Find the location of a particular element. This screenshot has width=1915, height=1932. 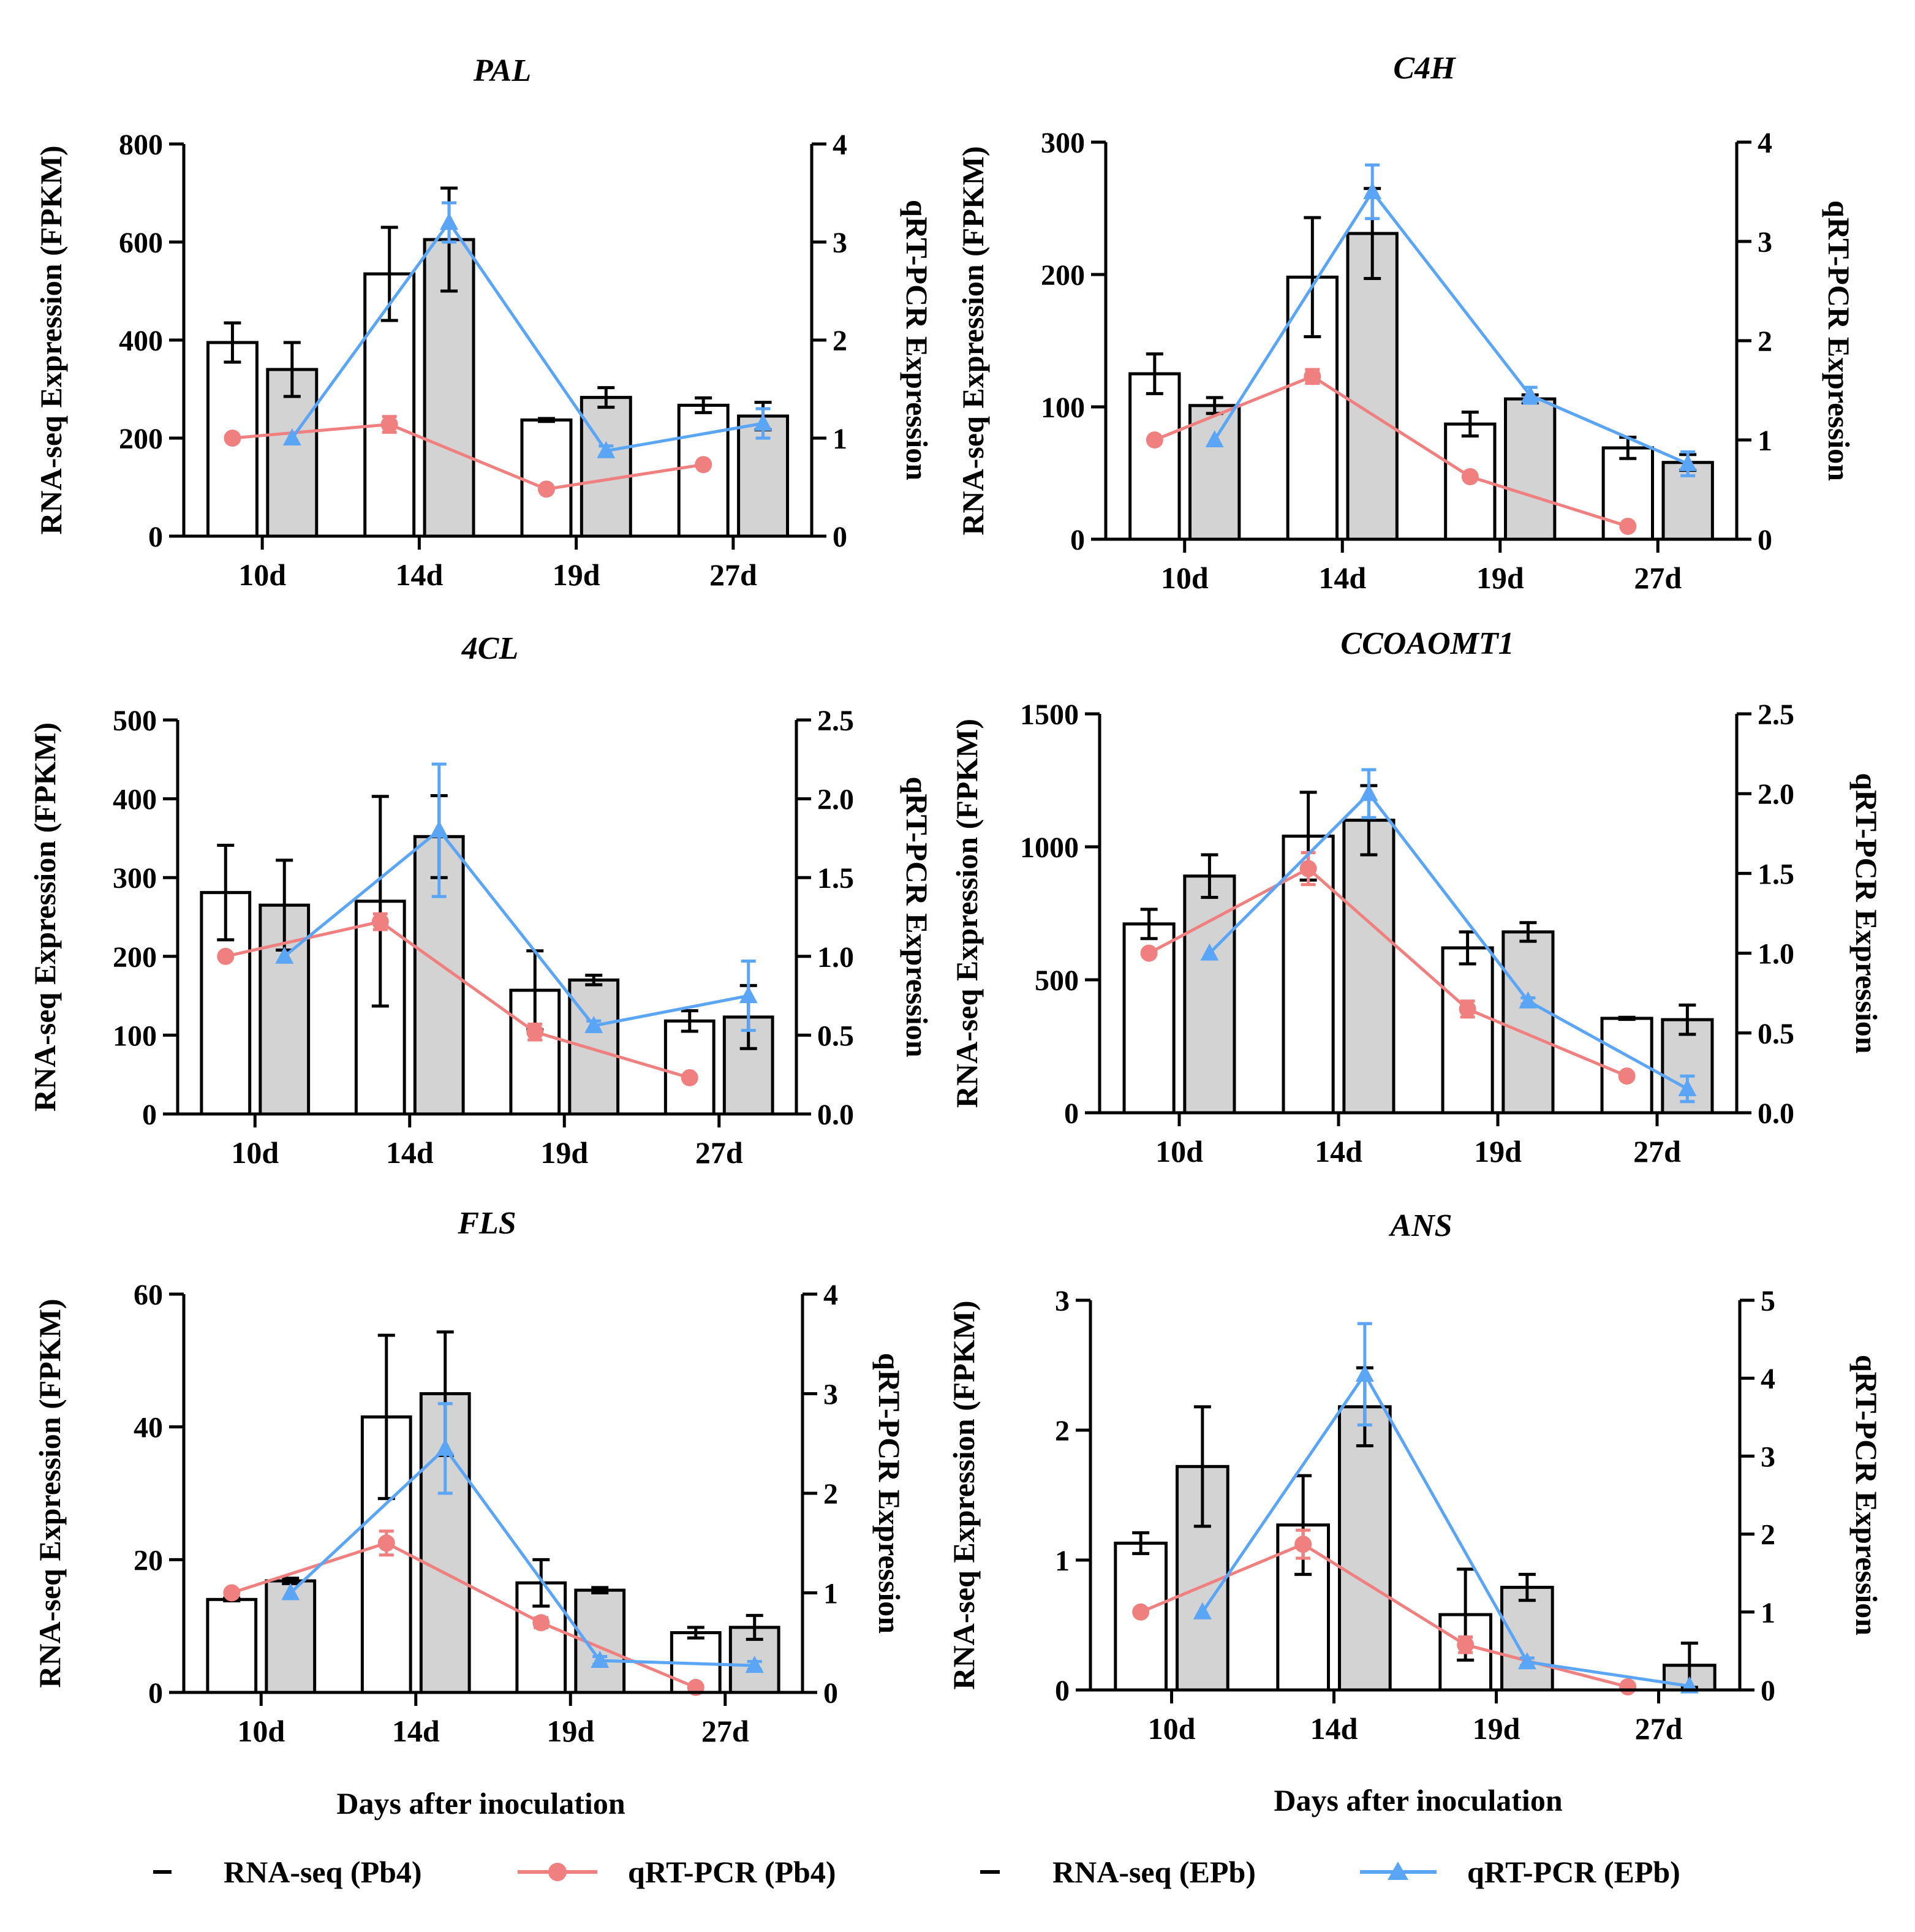

panel-pal-right-tick-label-3: 3 is located at coordinates (840, 243).